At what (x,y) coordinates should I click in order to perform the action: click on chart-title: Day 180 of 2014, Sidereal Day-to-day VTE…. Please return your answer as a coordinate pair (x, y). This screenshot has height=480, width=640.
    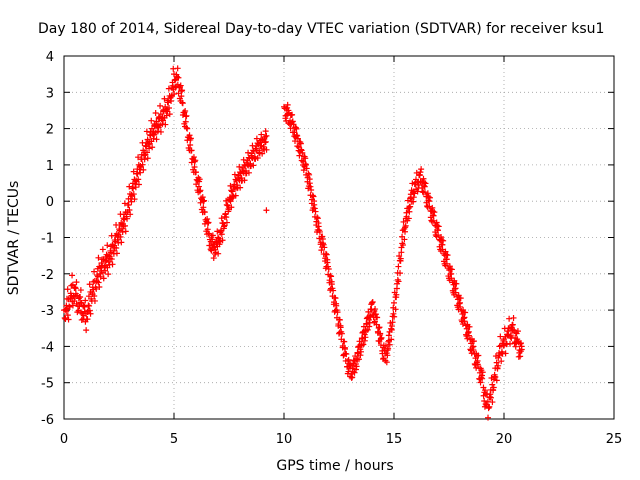
    Looking at the image, I should click on (321, 29).